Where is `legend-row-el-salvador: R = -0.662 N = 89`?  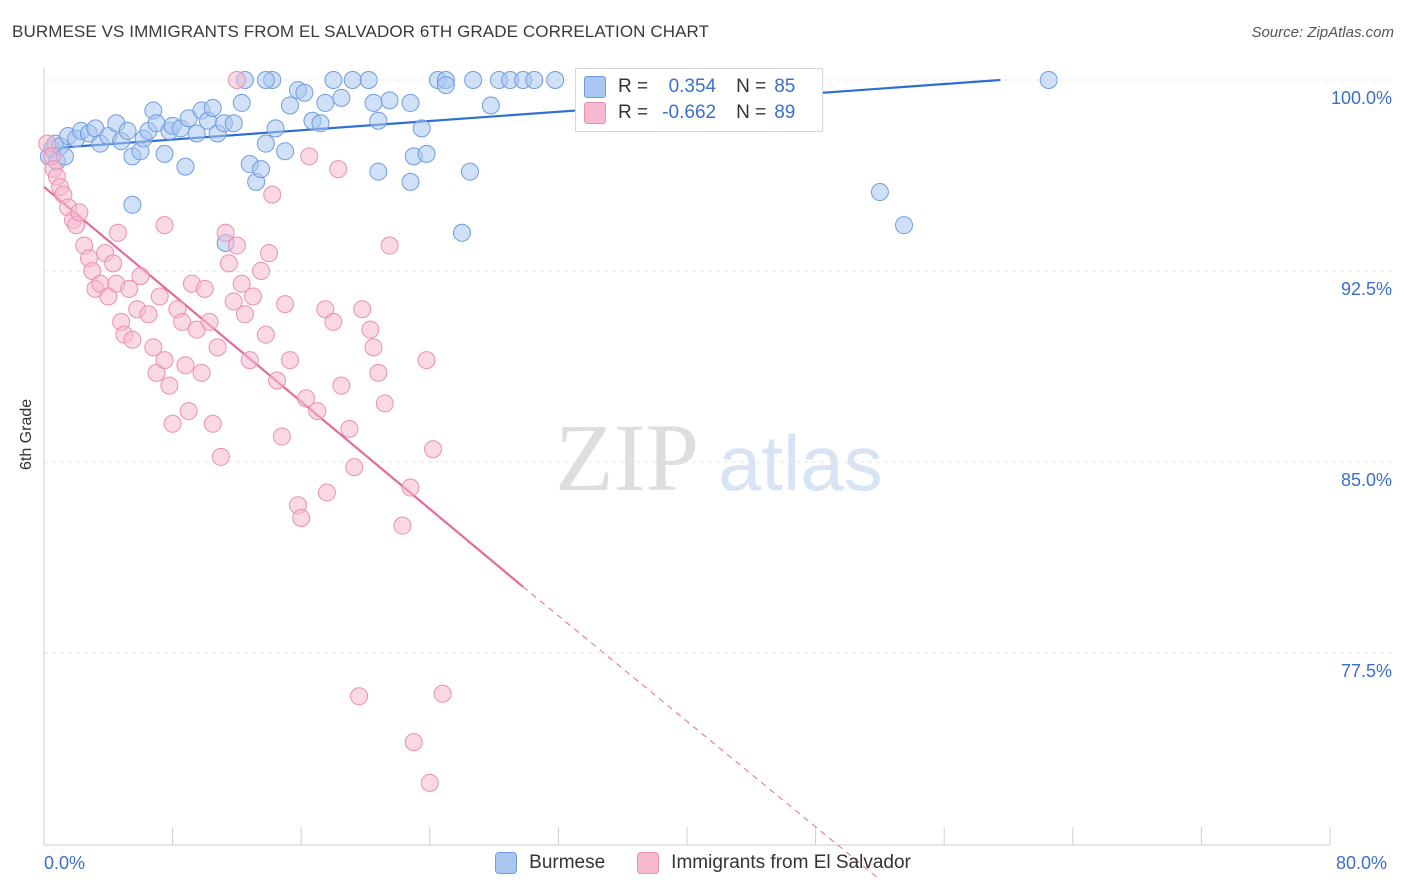
legend-row-el-salvador: R = -0.662 N = 89 is located at coordinates (689, 113).